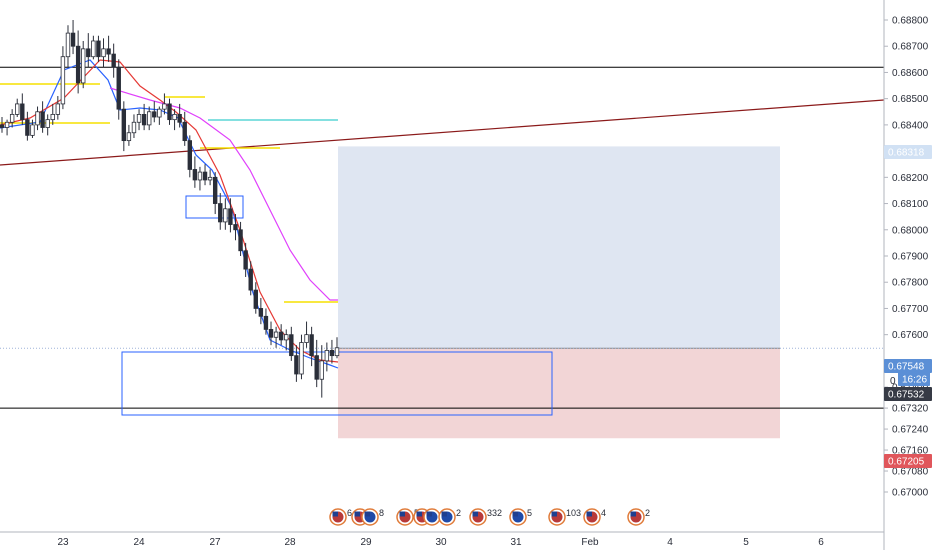  I want to click on price-tag-label: 0.67532, so click(906, 395).